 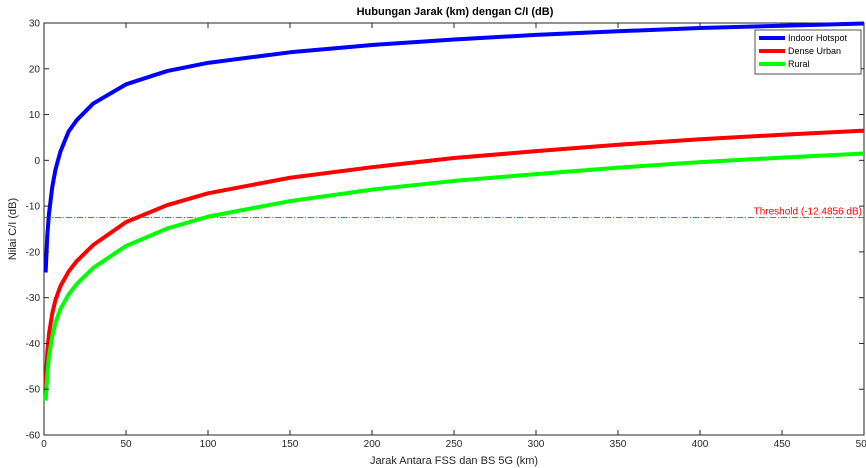 I want to click on x-tick-label: 300, so click(x=536, y=444).